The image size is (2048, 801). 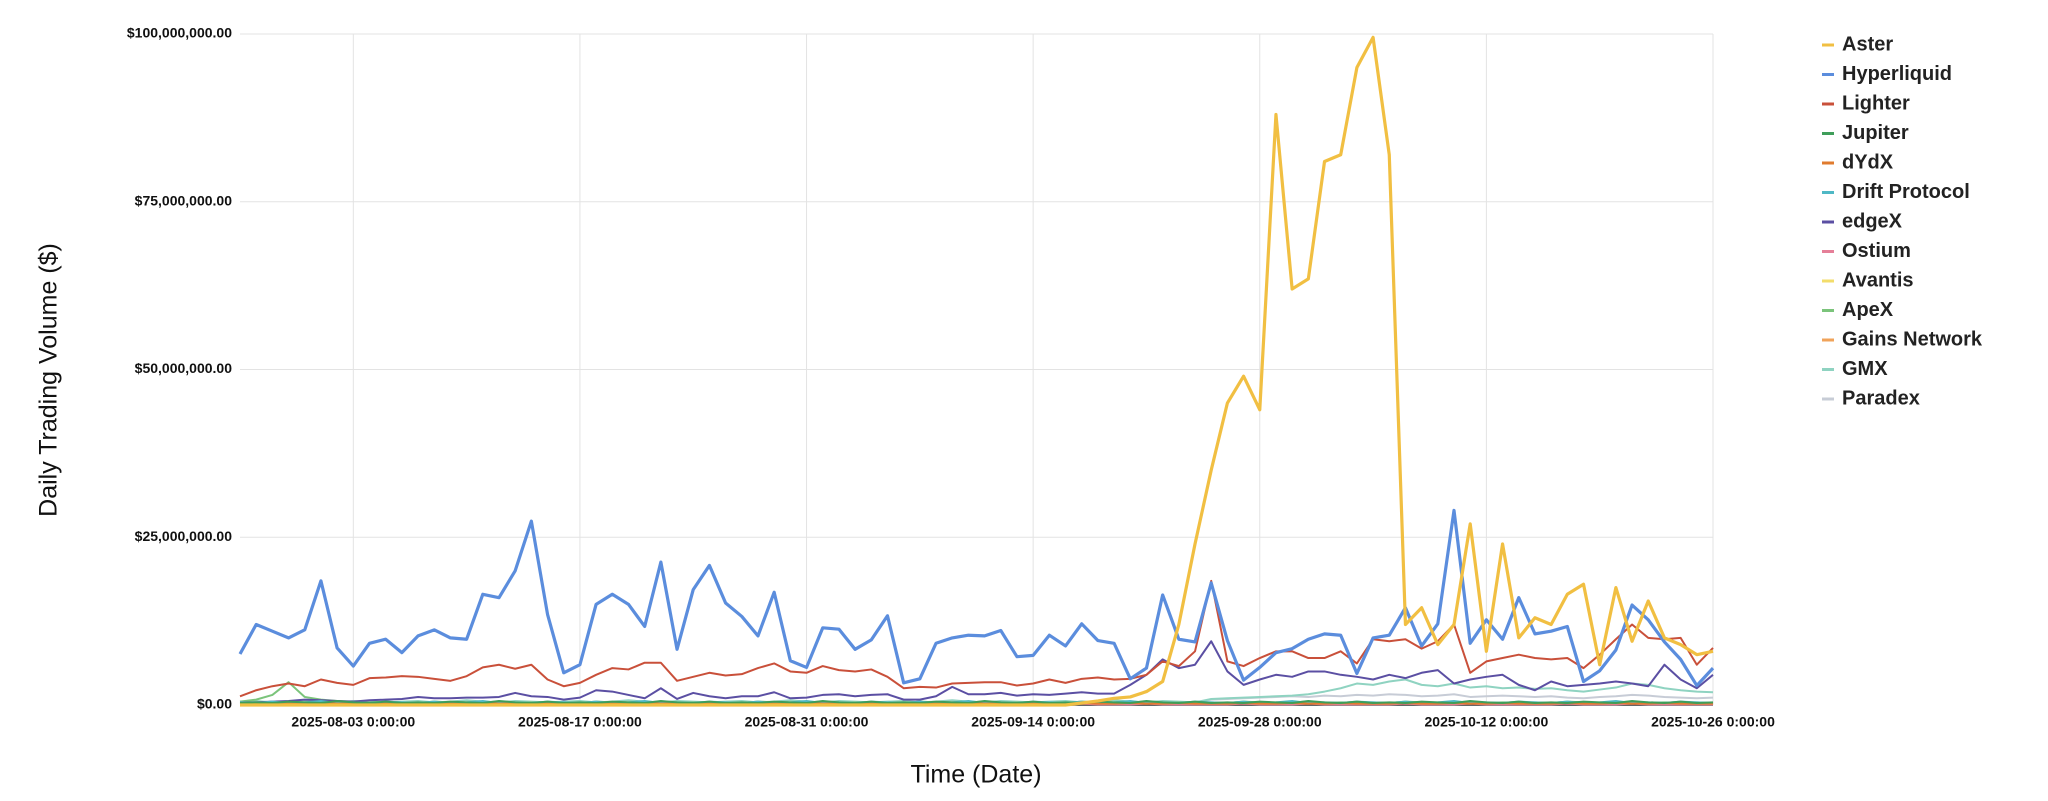 I want to click on x-axis-title: Time (Date), so click(x=975, y=775).